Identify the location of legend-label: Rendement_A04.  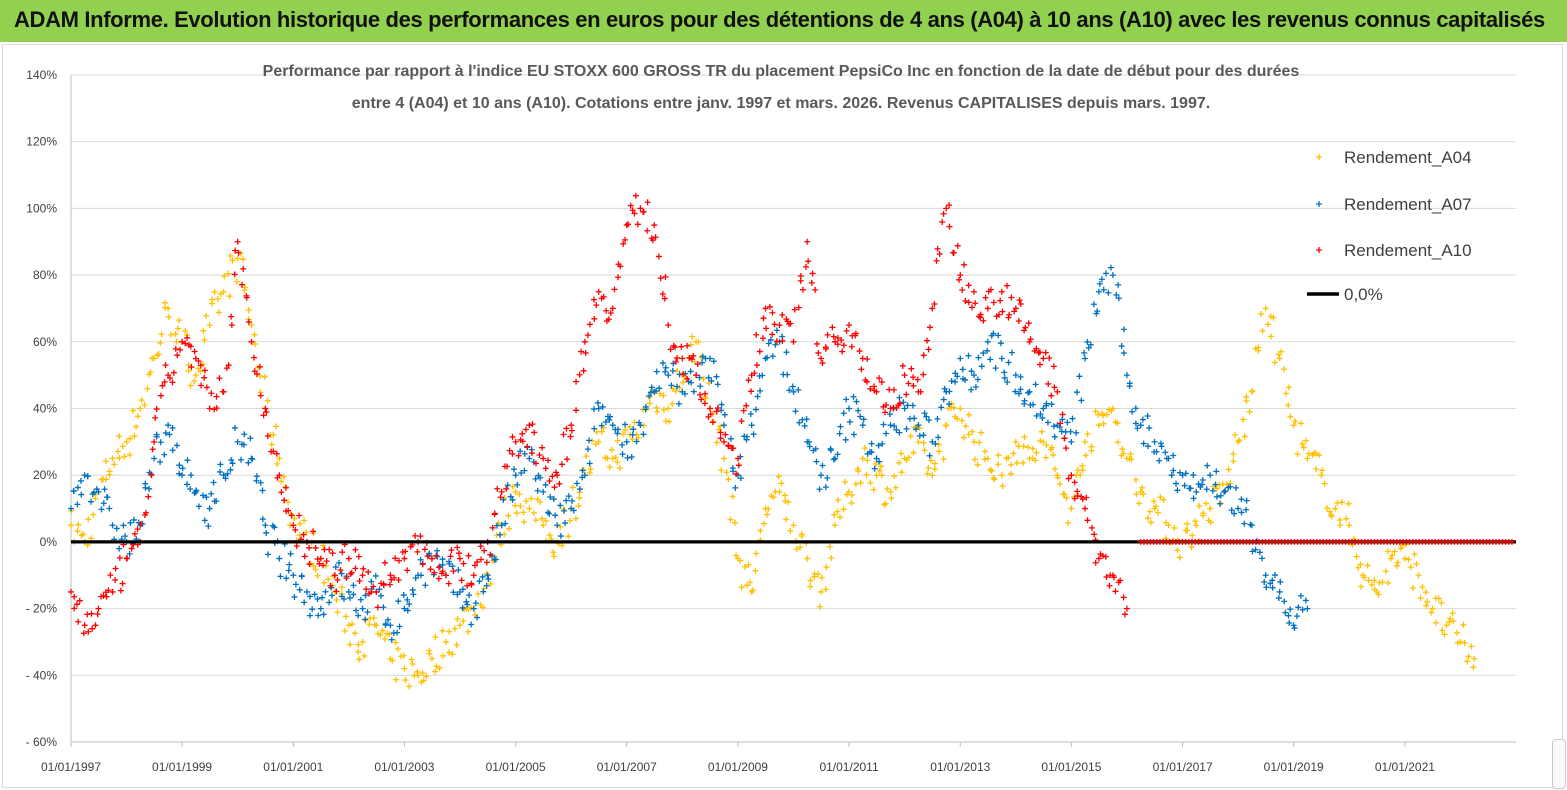
(1408, 157).